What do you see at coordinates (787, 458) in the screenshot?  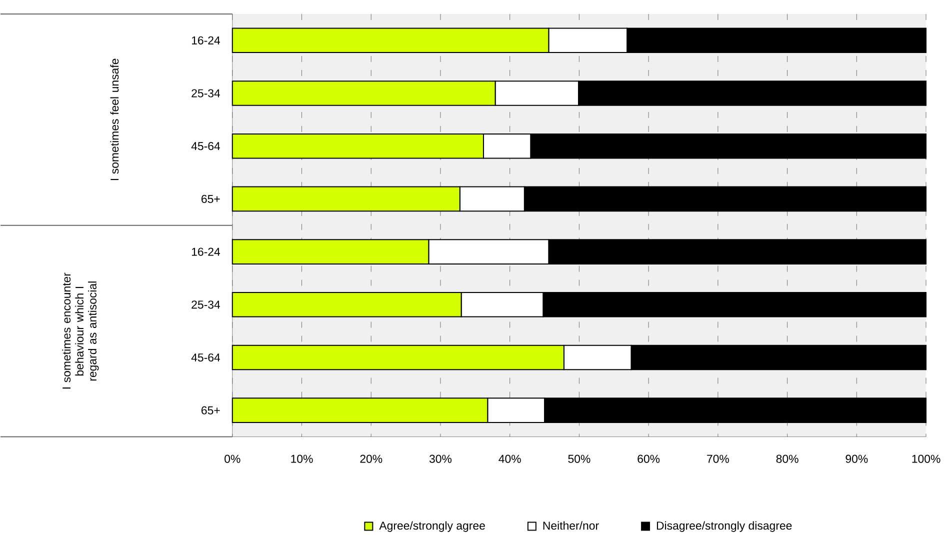 I see `x-tick-label: 80%` at bounding box center [787, 458].